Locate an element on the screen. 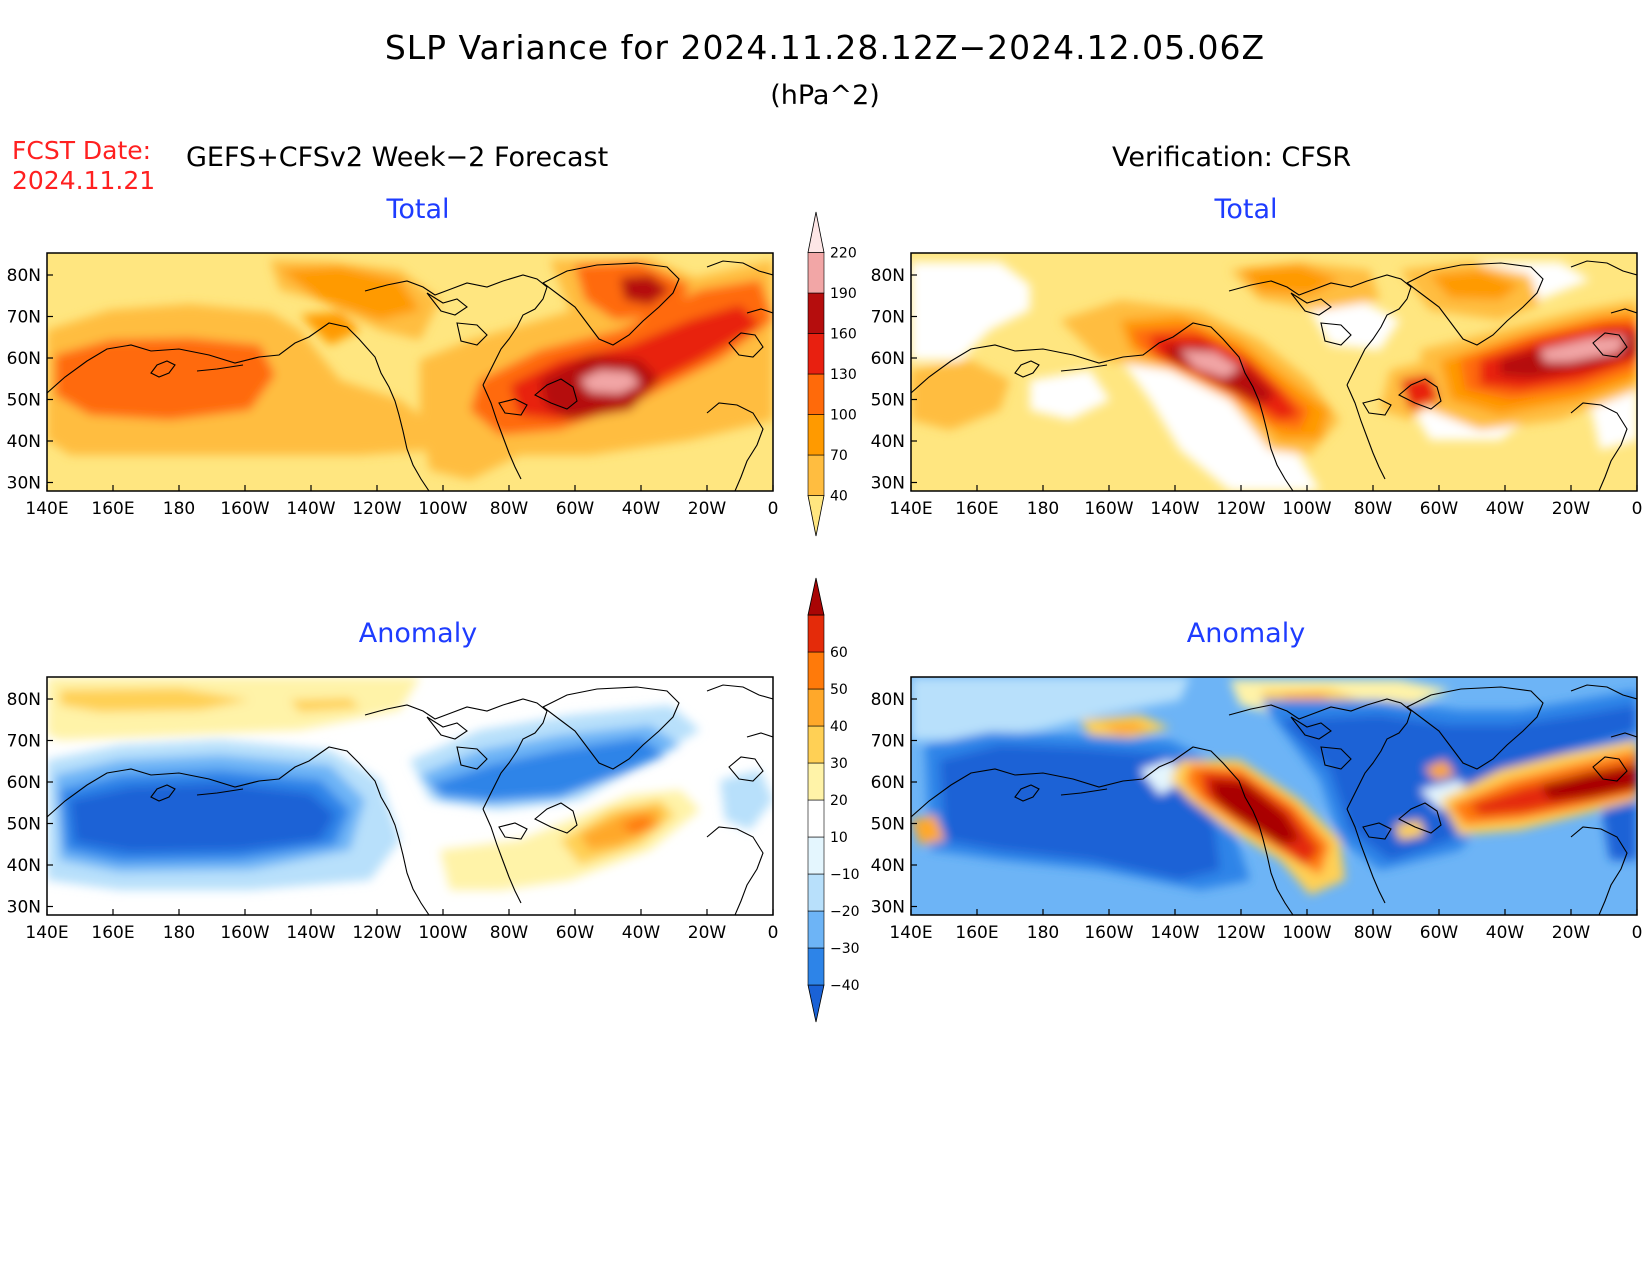 This screenshot has width=1650, height=1275. verification-anomaly-lon-label: 180 is located at coordinates (1043, 933).